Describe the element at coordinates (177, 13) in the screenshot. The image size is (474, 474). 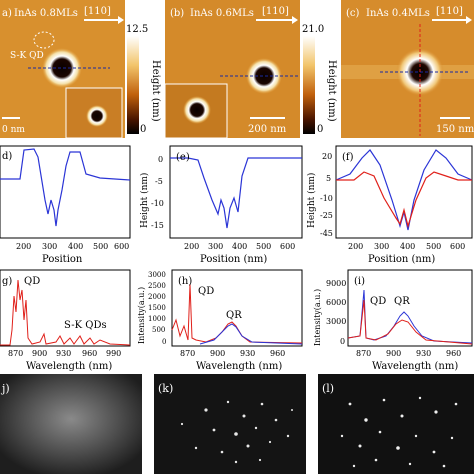
I see `panel-label-b: (b)` at that location.